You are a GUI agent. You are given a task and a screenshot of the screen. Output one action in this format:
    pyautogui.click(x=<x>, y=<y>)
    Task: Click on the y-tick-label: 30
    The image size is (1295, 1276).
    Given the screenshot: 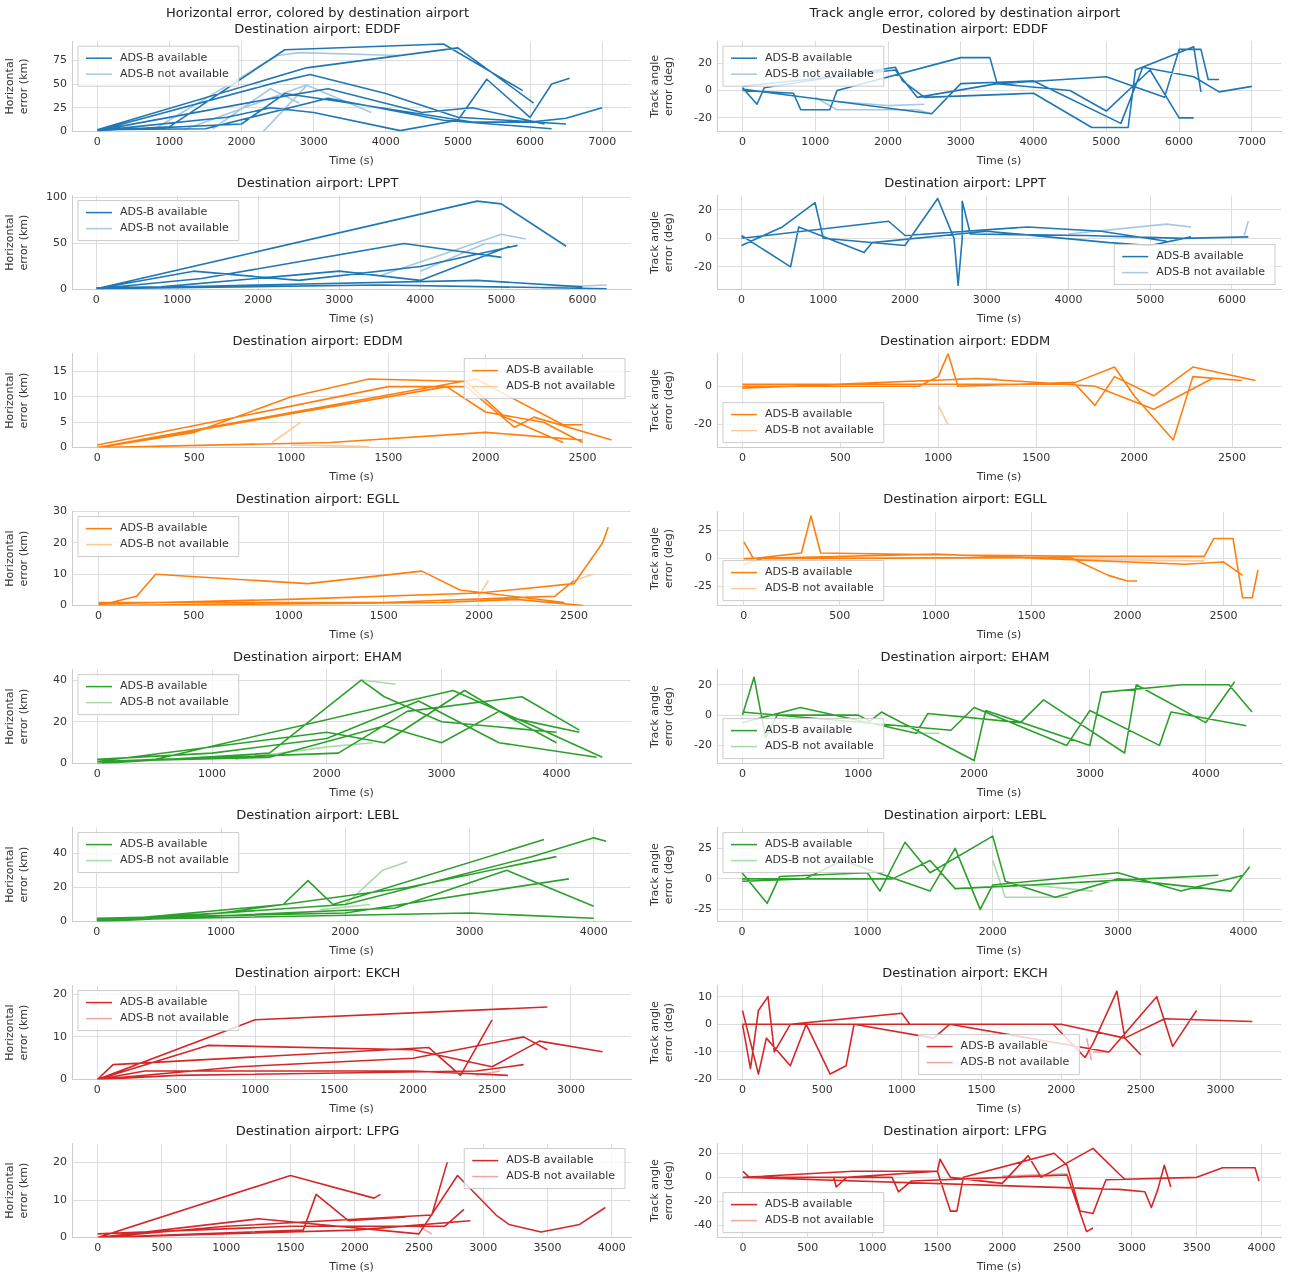 What is the action you would take?
    pyautogui.click(x=60, y=511)
    